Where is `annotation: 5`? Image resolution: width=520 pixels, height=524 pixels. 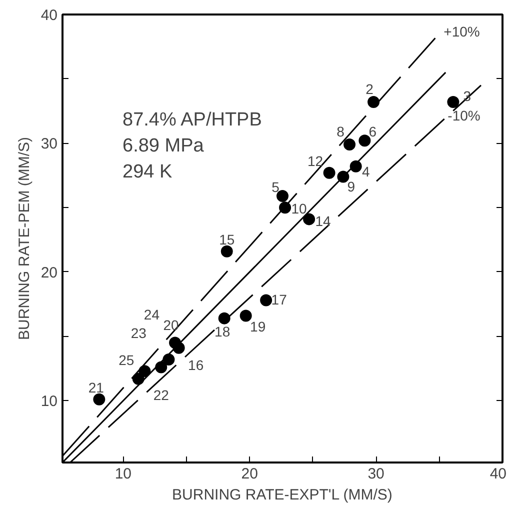
annotation: 5 is located at coordinates (276, 187).